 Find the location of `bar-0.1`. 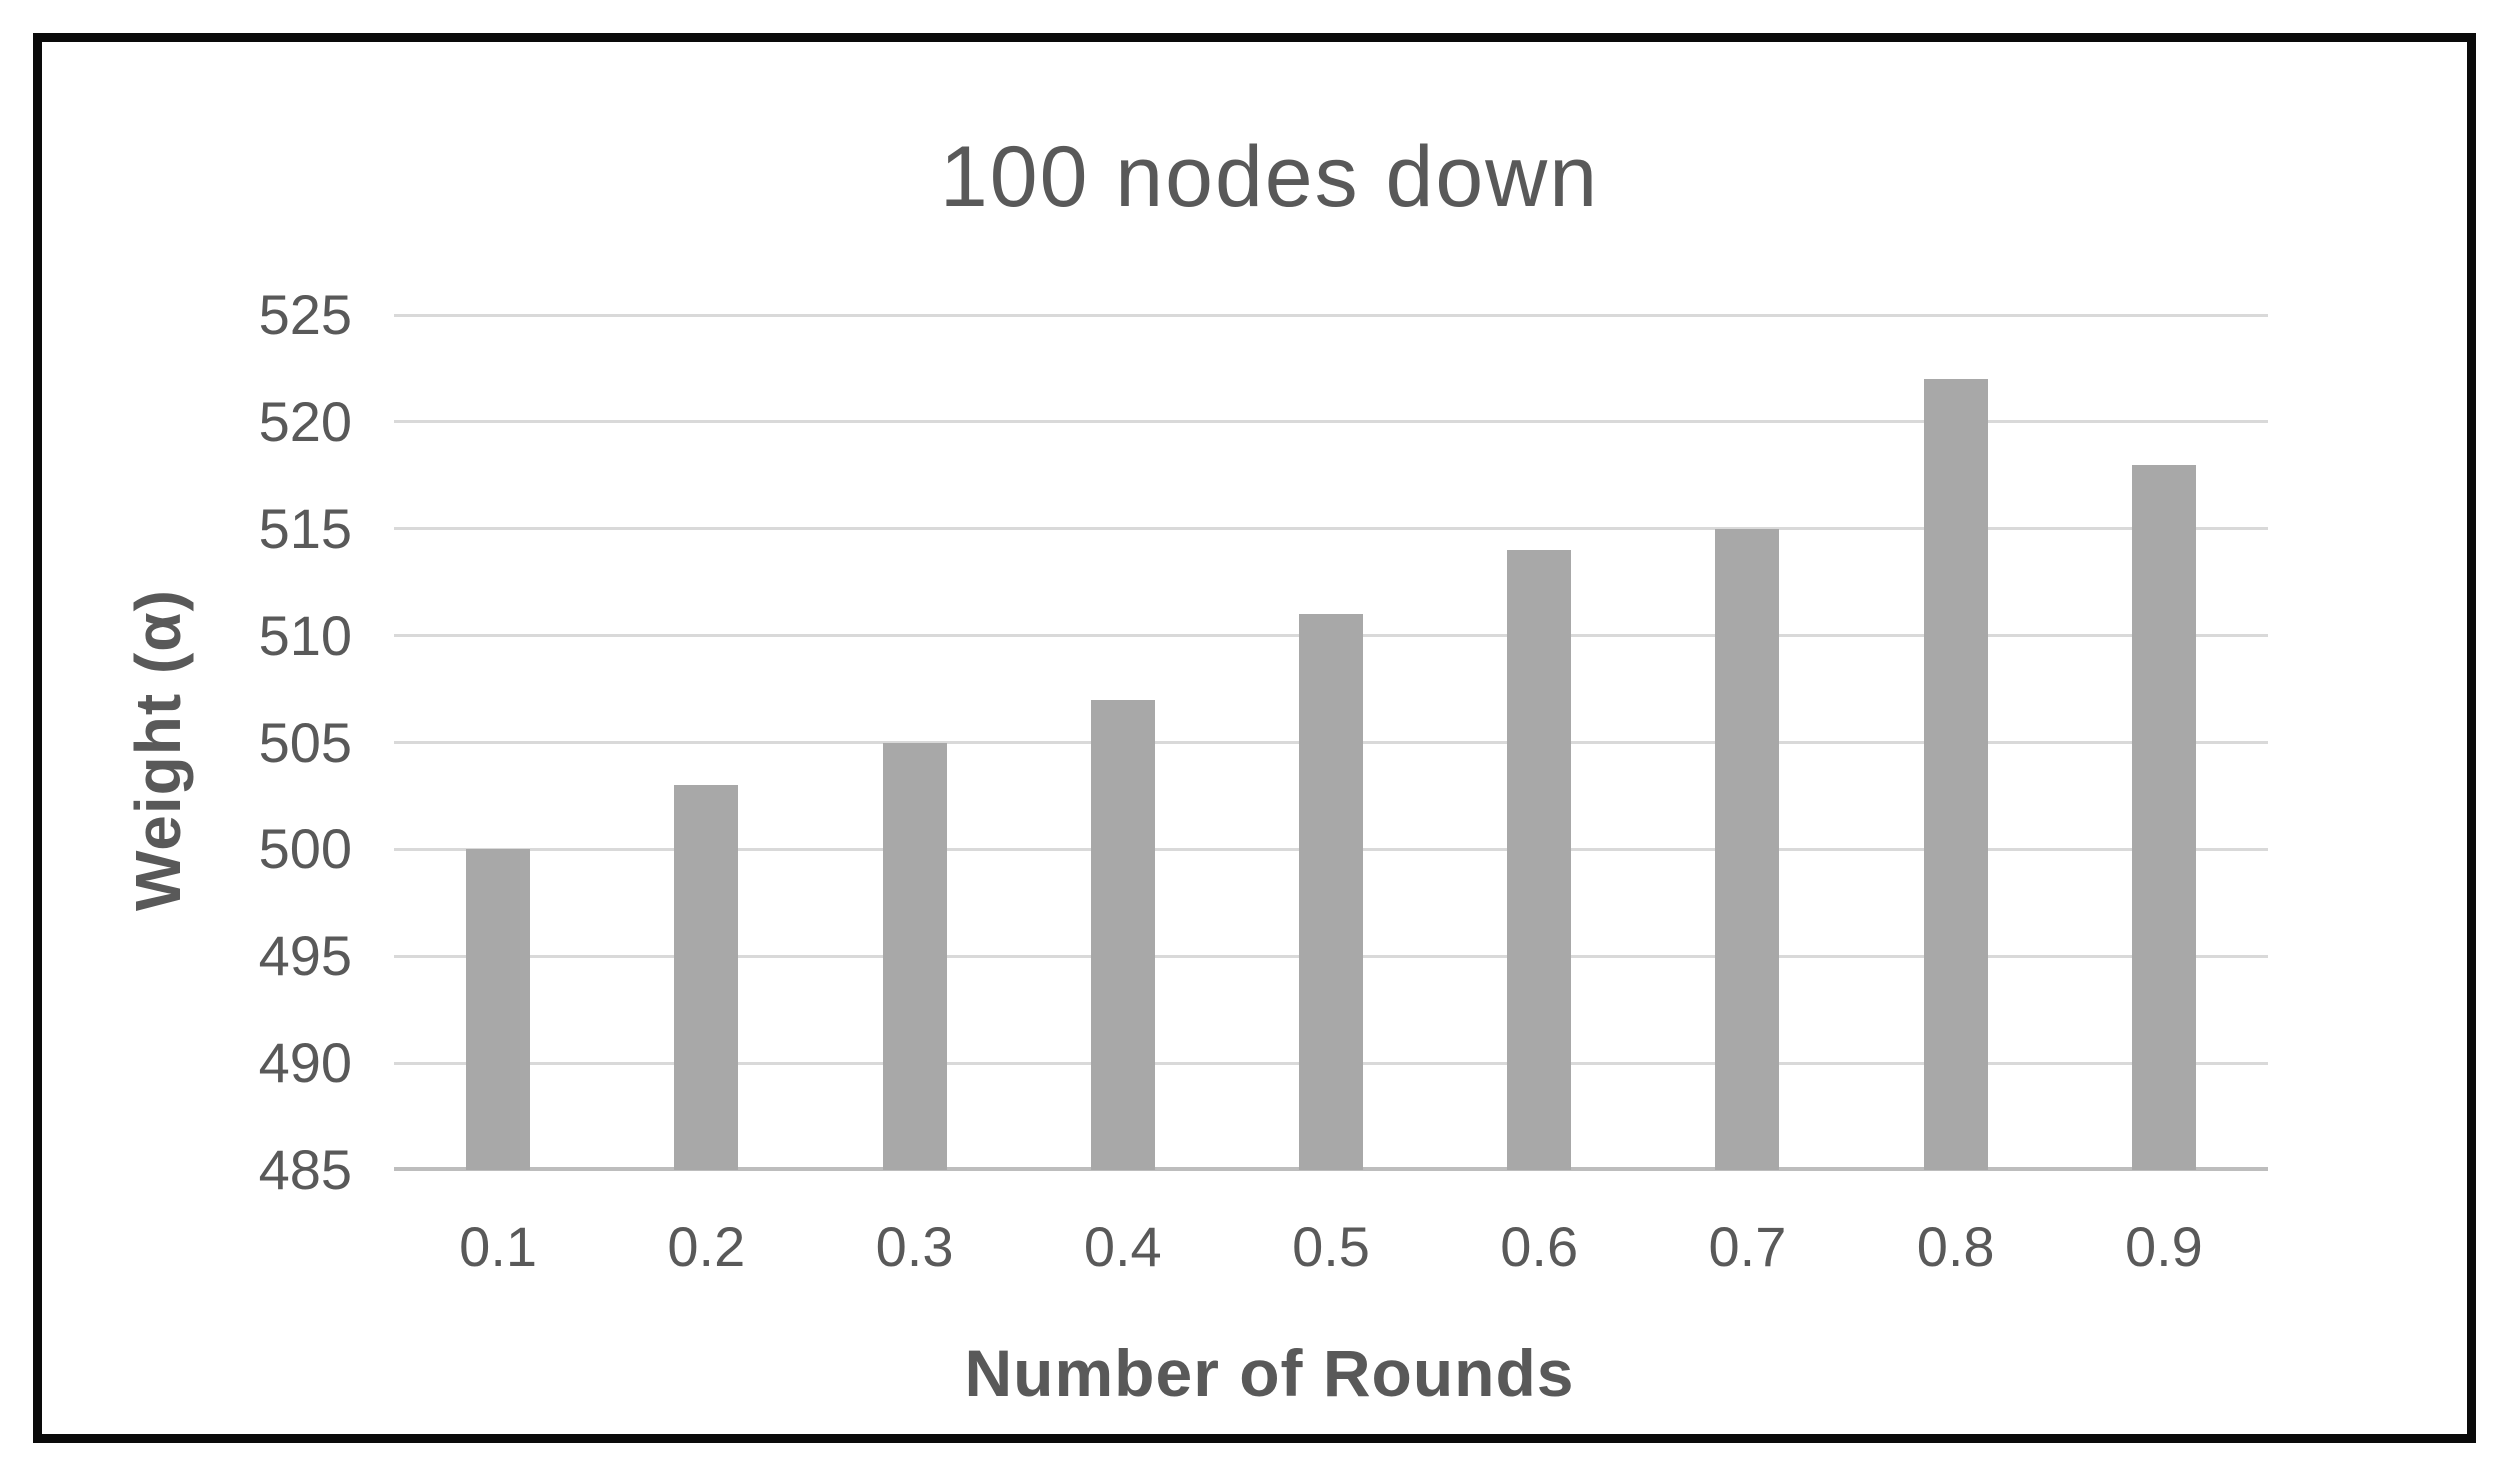

bar-0.1 is located at coordinates (498, 1009).